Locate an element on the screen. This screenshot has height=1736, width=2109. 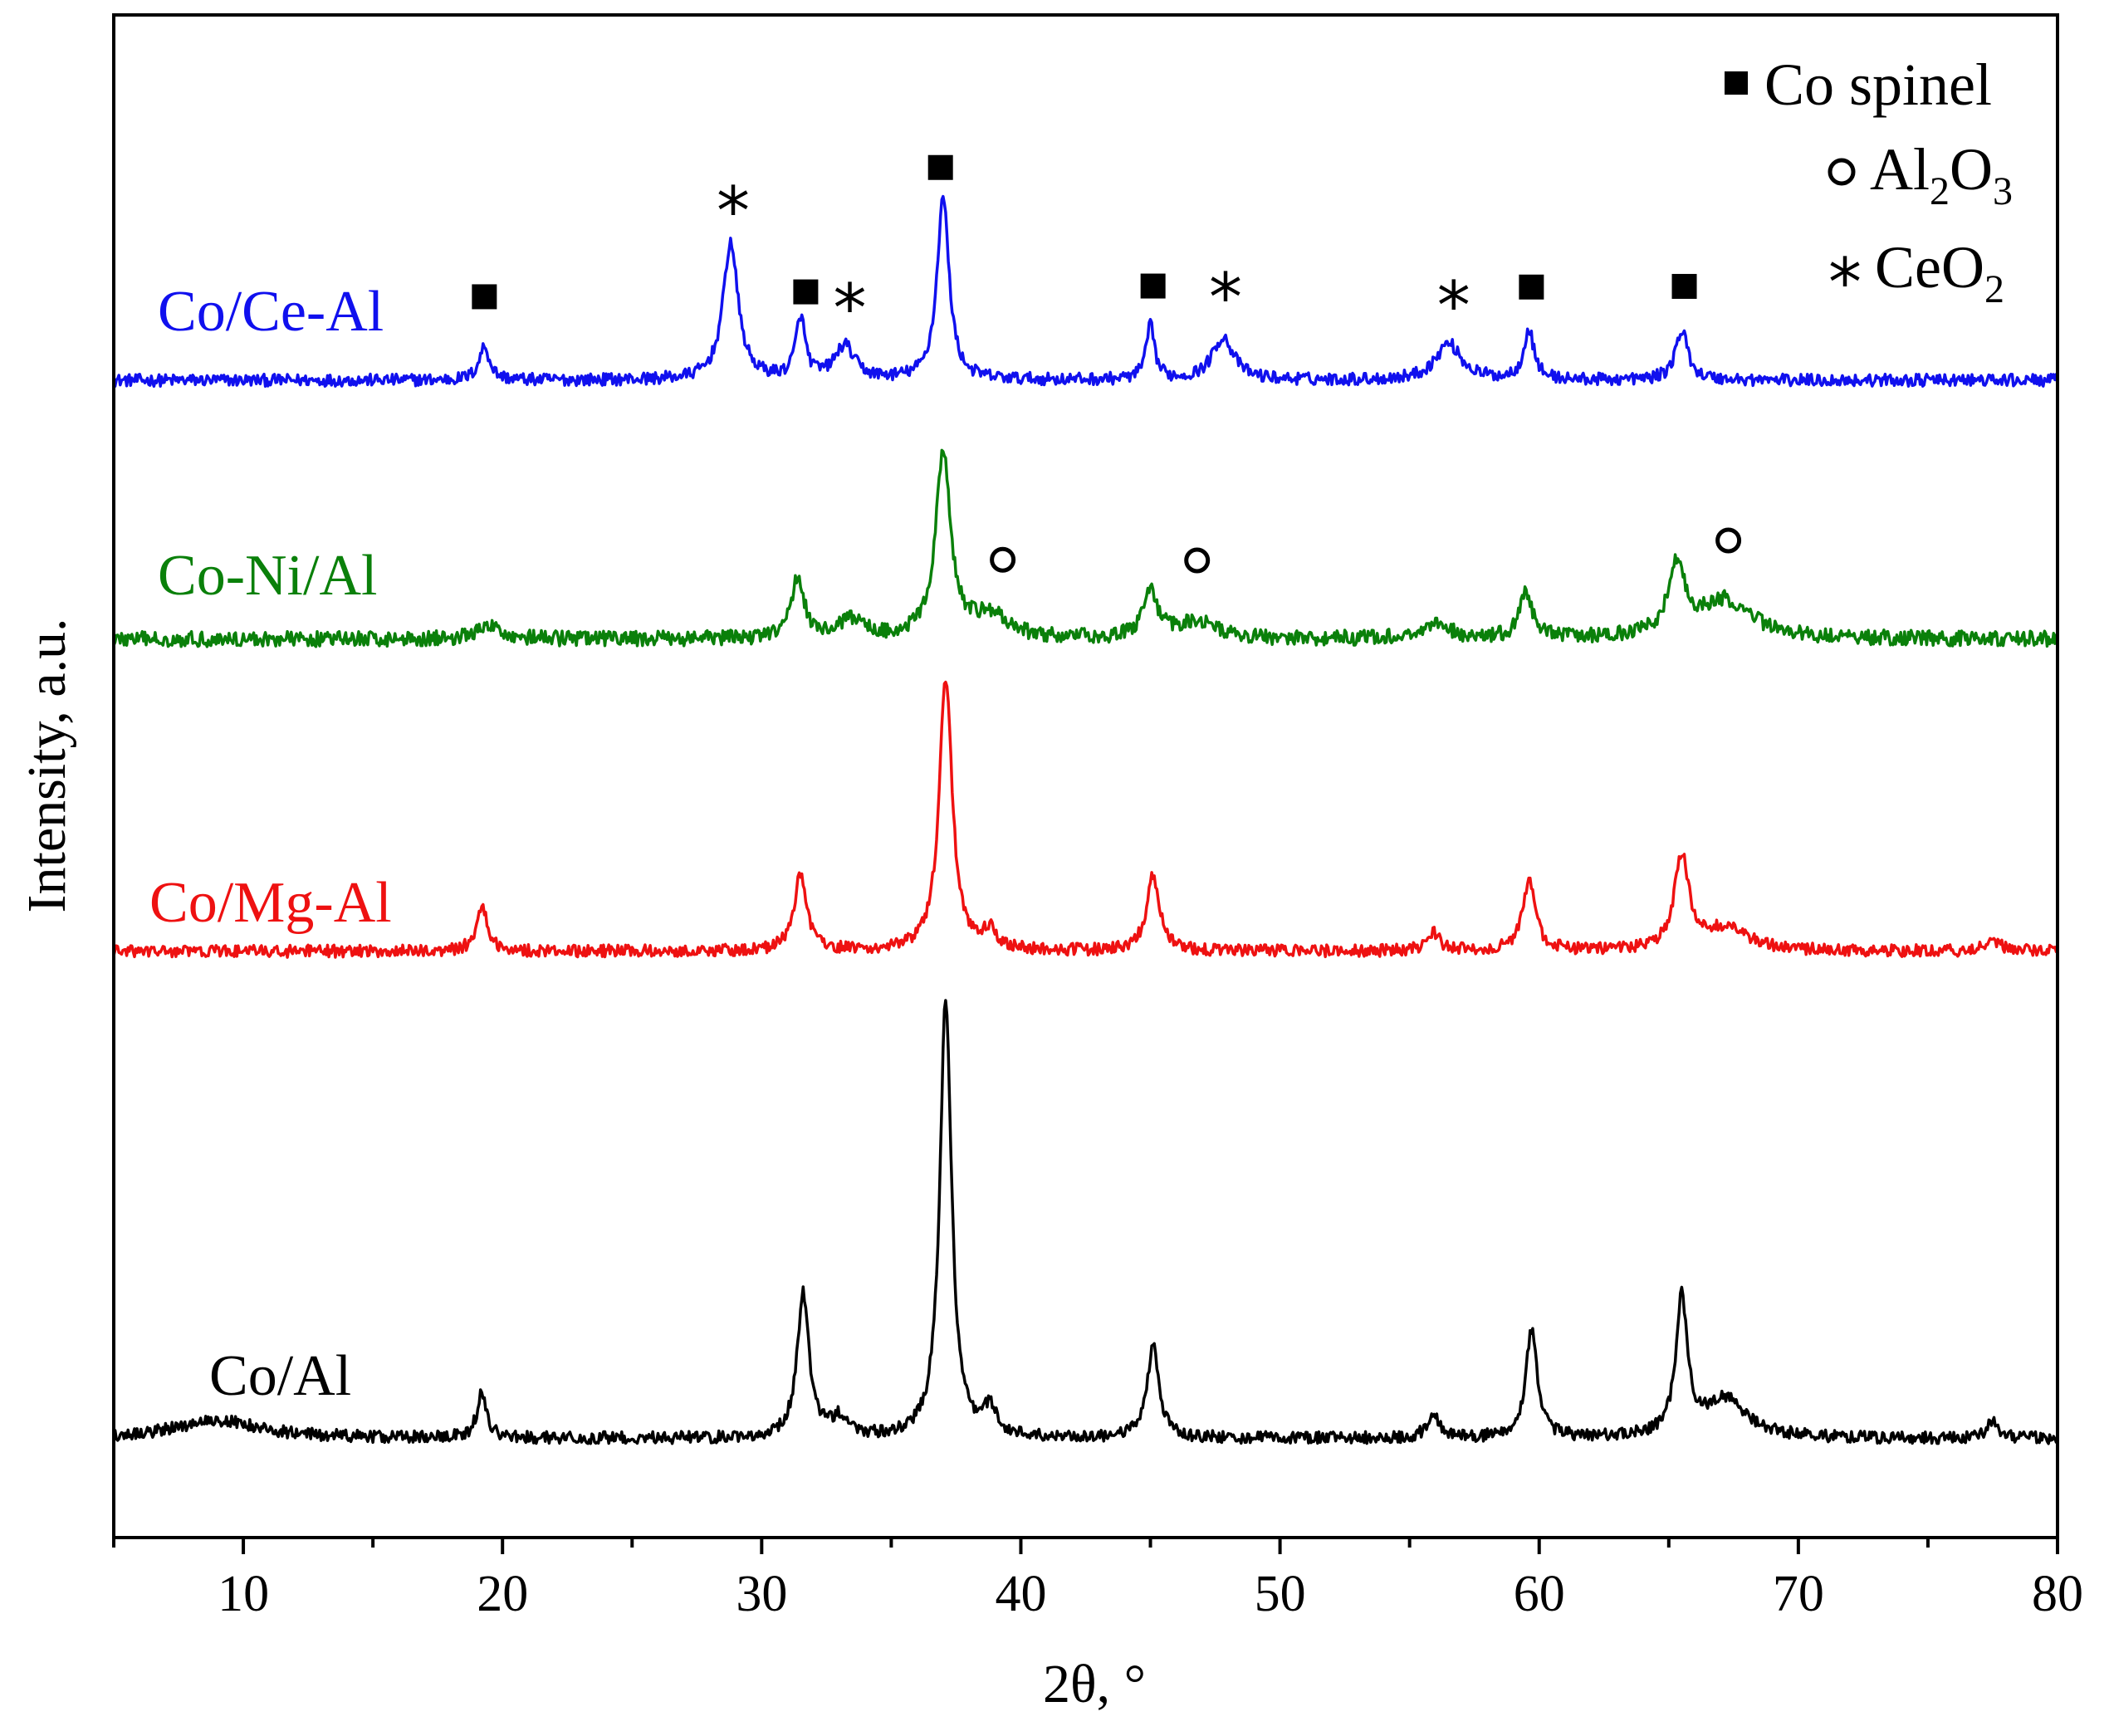
legend-al2o3-label: Al2O3 is located at coordinates (1942, 174).